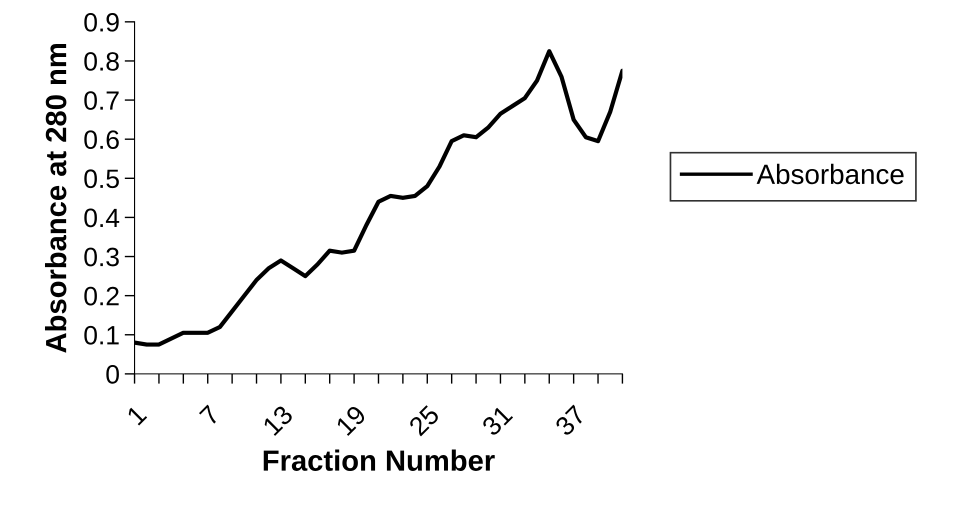 The image size is (968, 520). Describe the element at coordinates (101, 257) in the screenshot. I see `y-tick-label: 0.3` at that location.